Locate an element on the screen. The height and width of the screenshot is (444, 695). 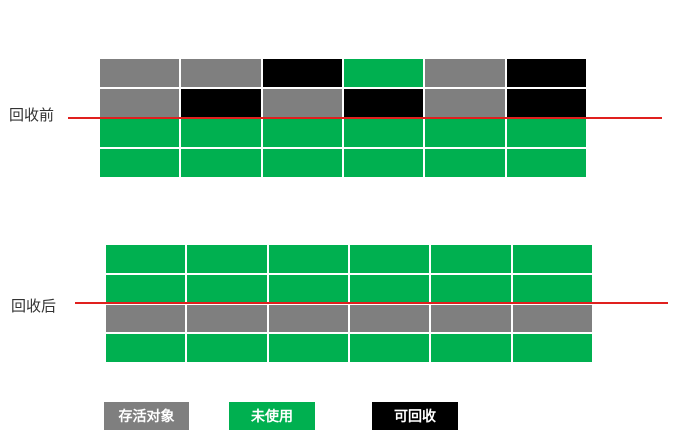
legend-unused: 未使用 is located at coordinates (272, 416).